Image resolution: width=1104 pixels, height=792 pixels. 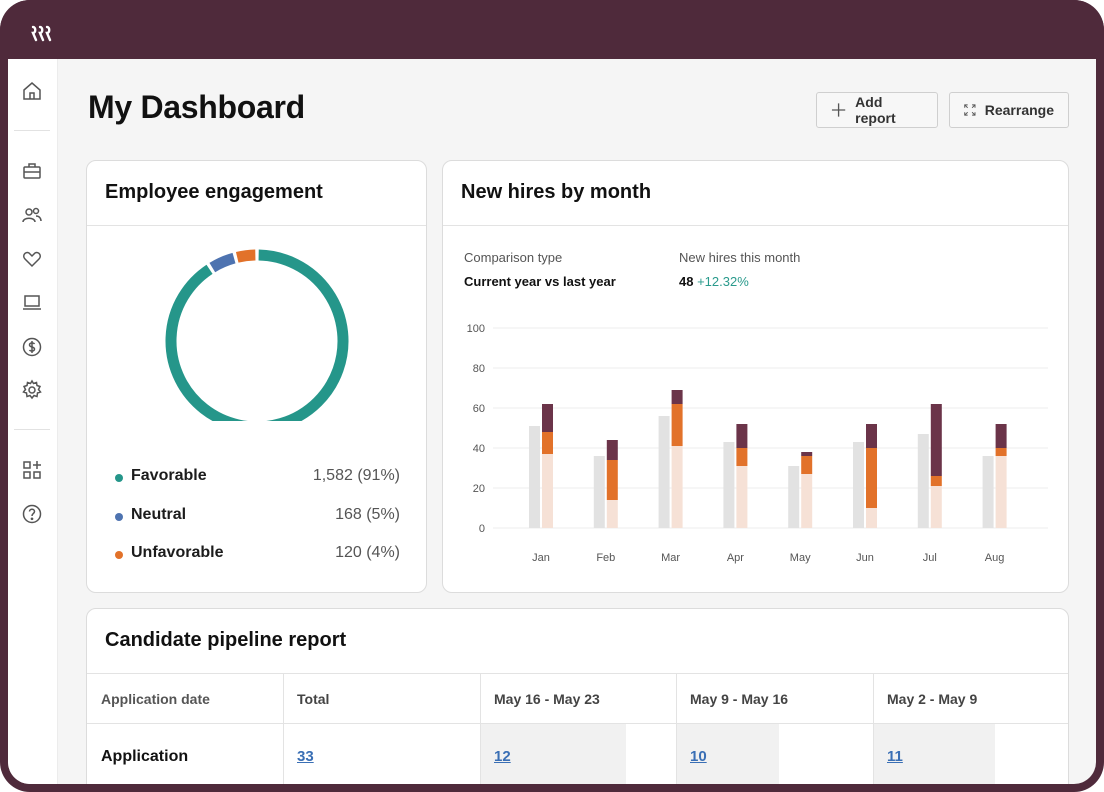 What do you see at coordinates (42, 33) in the screenshot?
I see `brand-logo-icon` at bounding box center [42, 33].